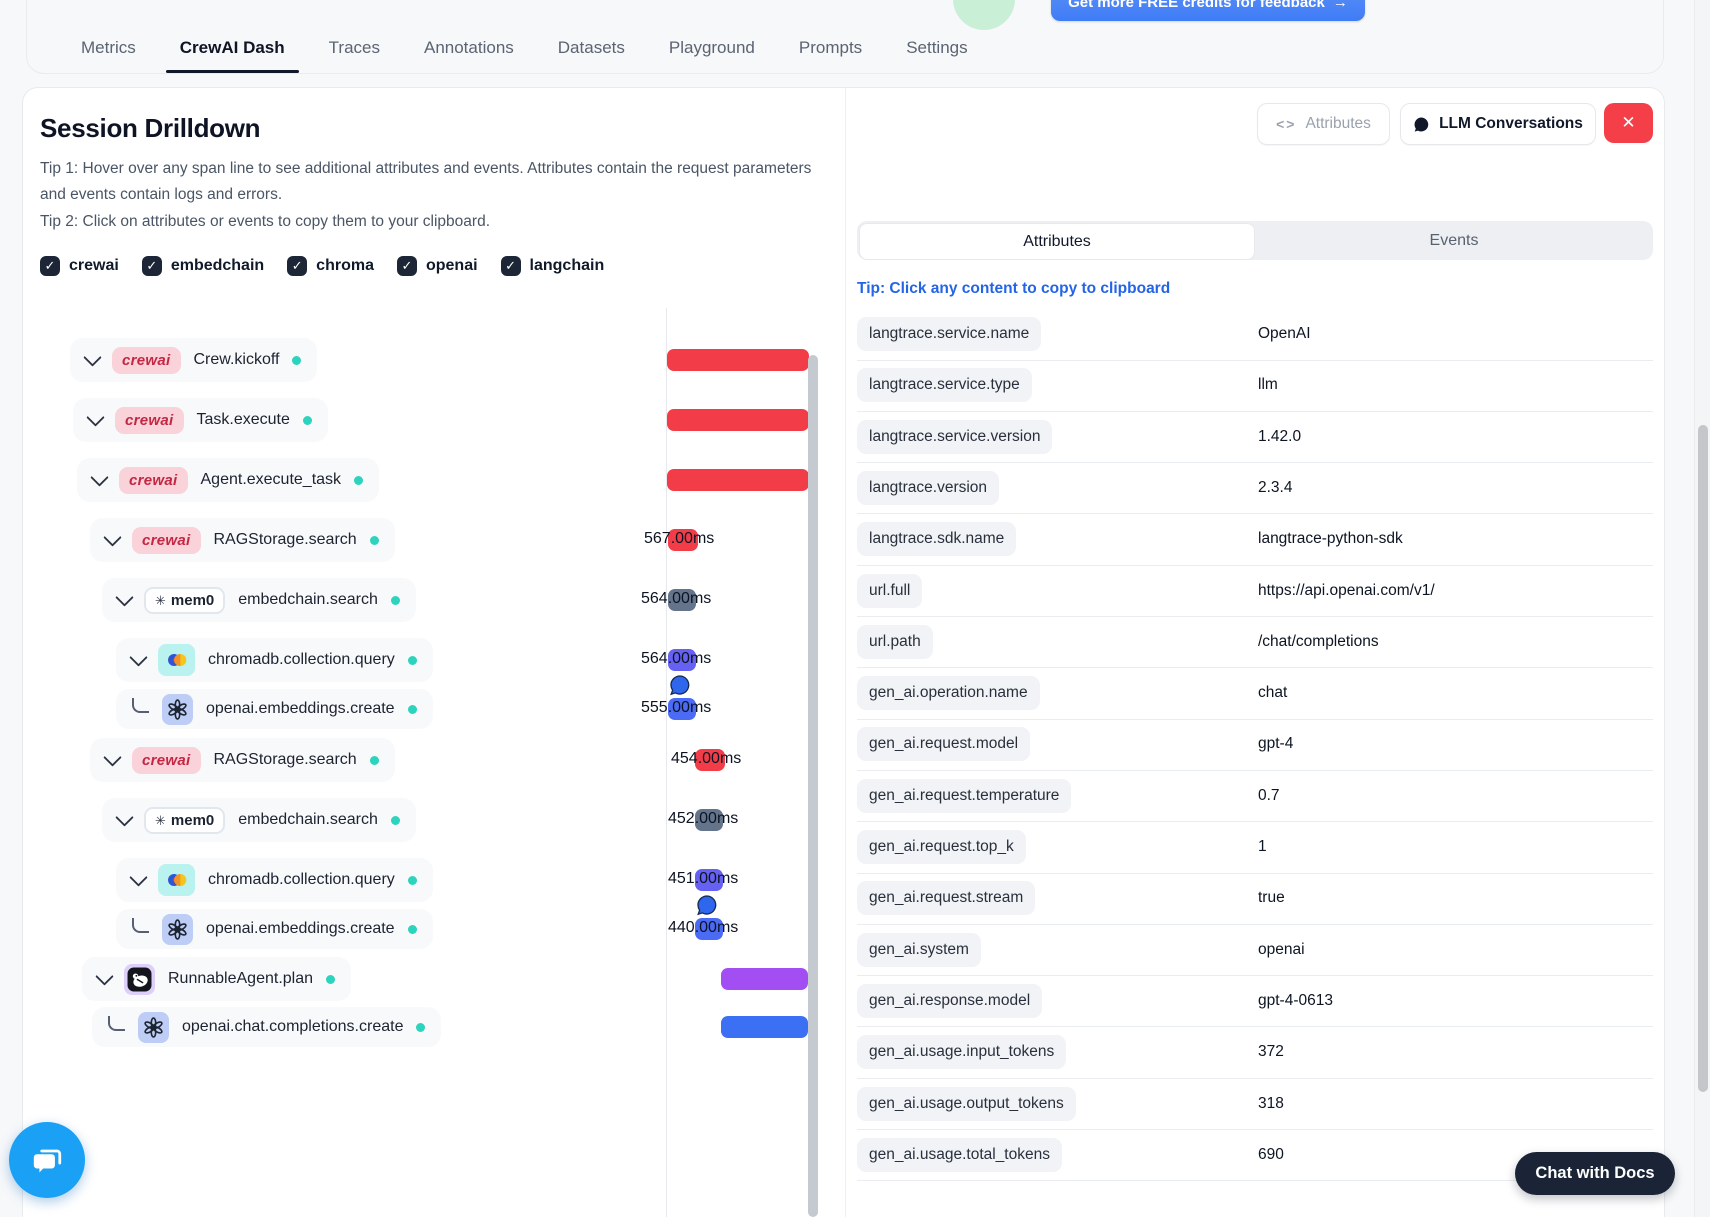 The width and height of the screenshot is (1710, 1217). What do you see at coordinates (1595, 1173) in the screenshot?
I see `chat-with-docs-button: Chat with Docs` at bounding box center [1595, 1173].